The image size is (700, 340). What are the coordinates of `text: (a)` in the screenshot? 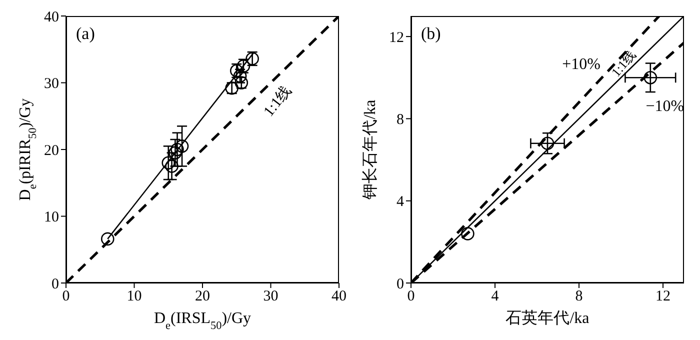 It's located at (85, 34).